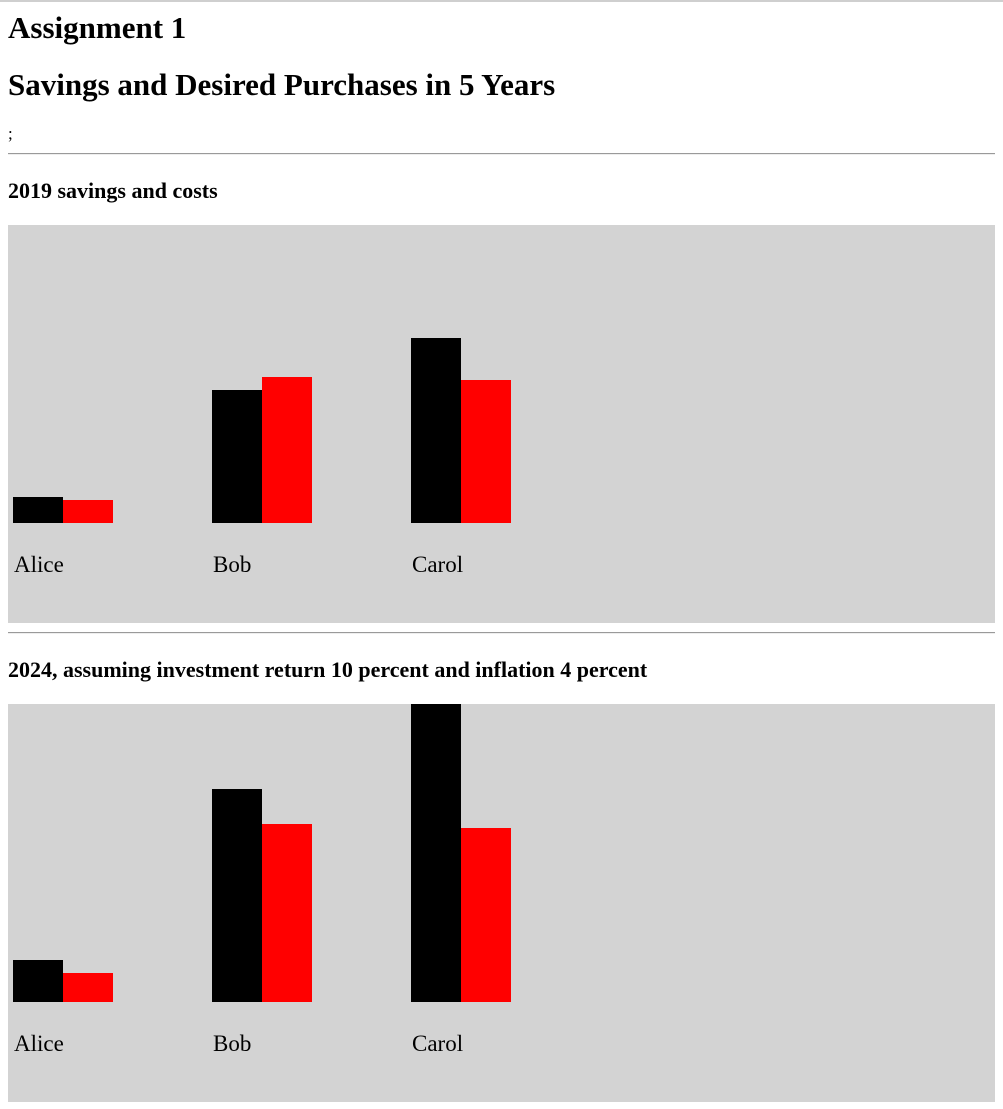 The height and width of the screenshot is (1109, 1003). What do you see at coordinates (282, 84) in the screenshot?
I see `page-subtitle: Savings and Desired Purchases in 5 Years` at bounding box center [282, 84].